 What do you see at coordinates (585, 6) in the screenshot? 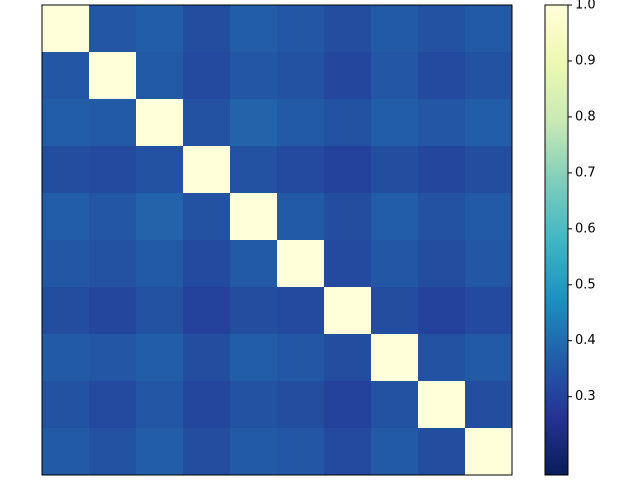
I see `colorbar-tick-label: 1.0` at bounding box center [585, 6].